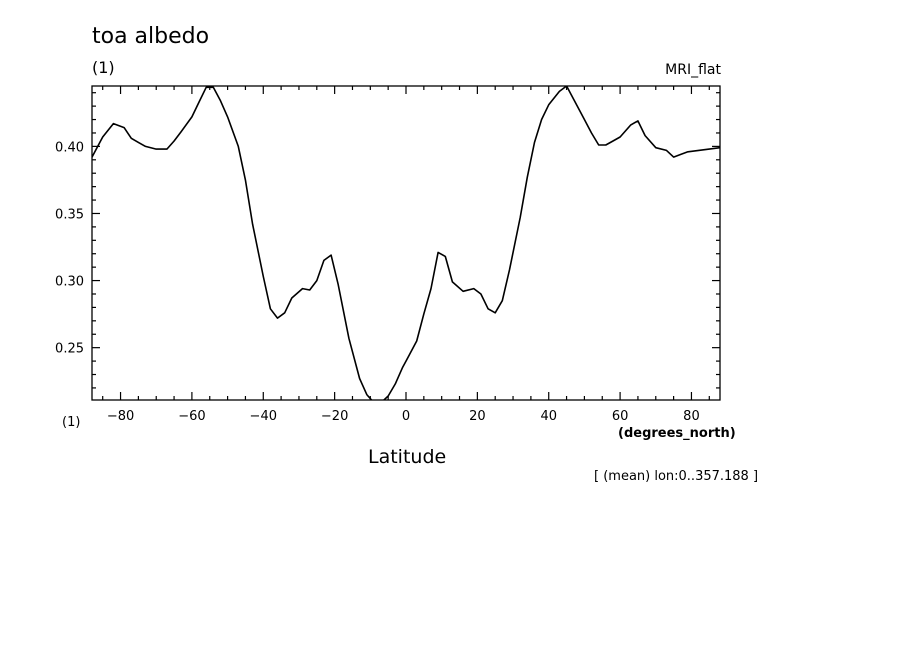  Describe the element at coordinates (103, 67) in the screenshot. I see `title-units: (1)` at that location.